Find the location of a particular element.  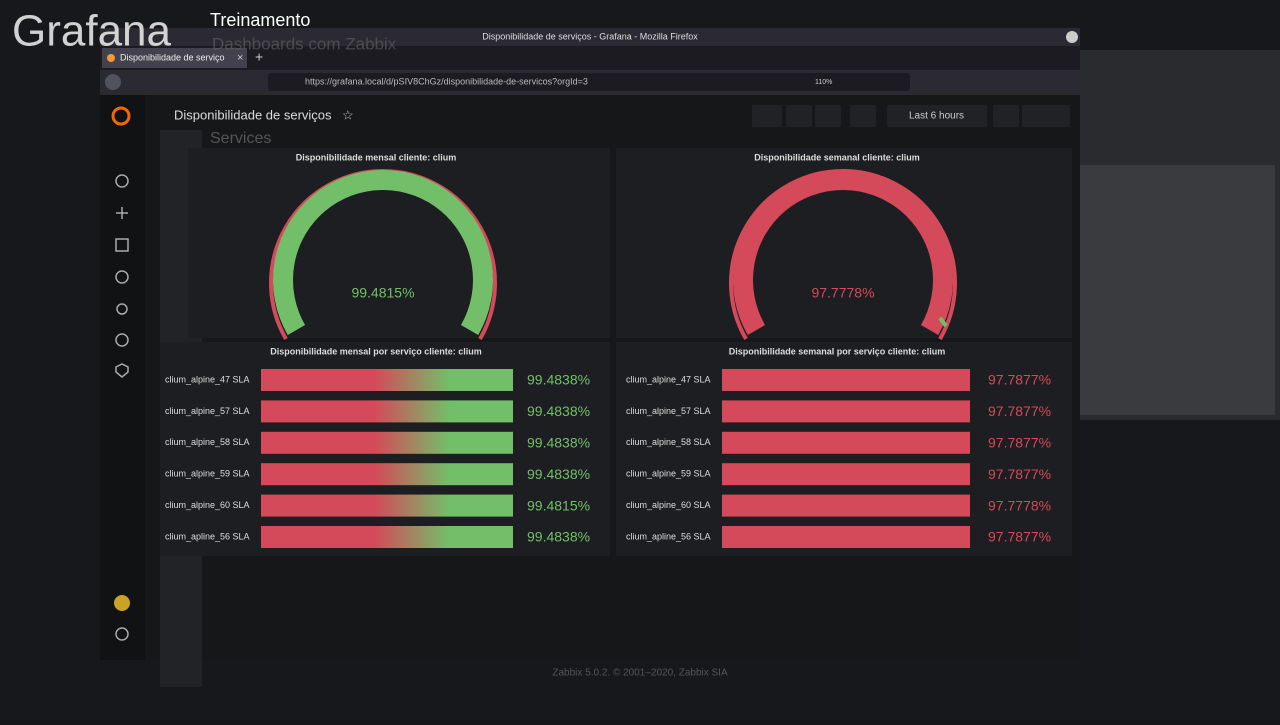

url-field is located at coordinates (589, 82).